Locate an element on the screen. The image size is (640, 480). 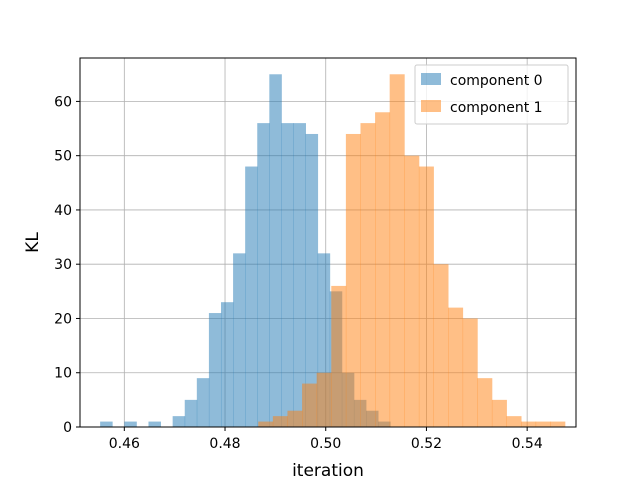
legend: component 0 component 1 is located at coordinates (491, 94).